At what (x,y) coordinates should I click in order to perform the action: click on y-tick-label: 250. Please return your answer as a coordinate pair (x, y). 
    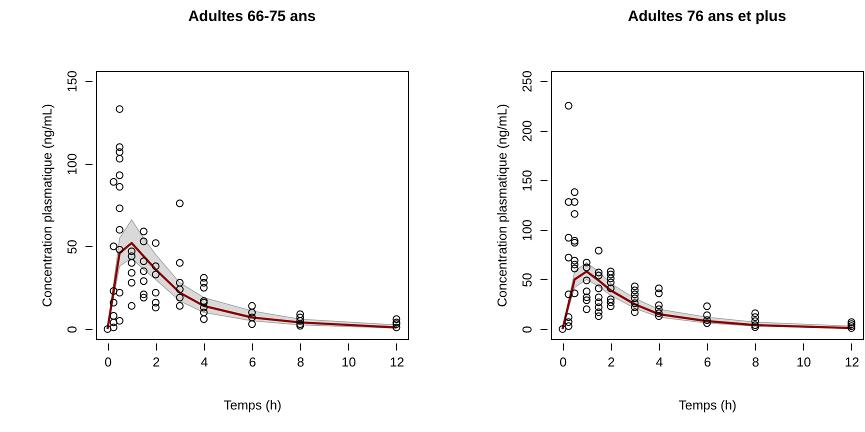
    Looking at the image, I should click on (527, 81).